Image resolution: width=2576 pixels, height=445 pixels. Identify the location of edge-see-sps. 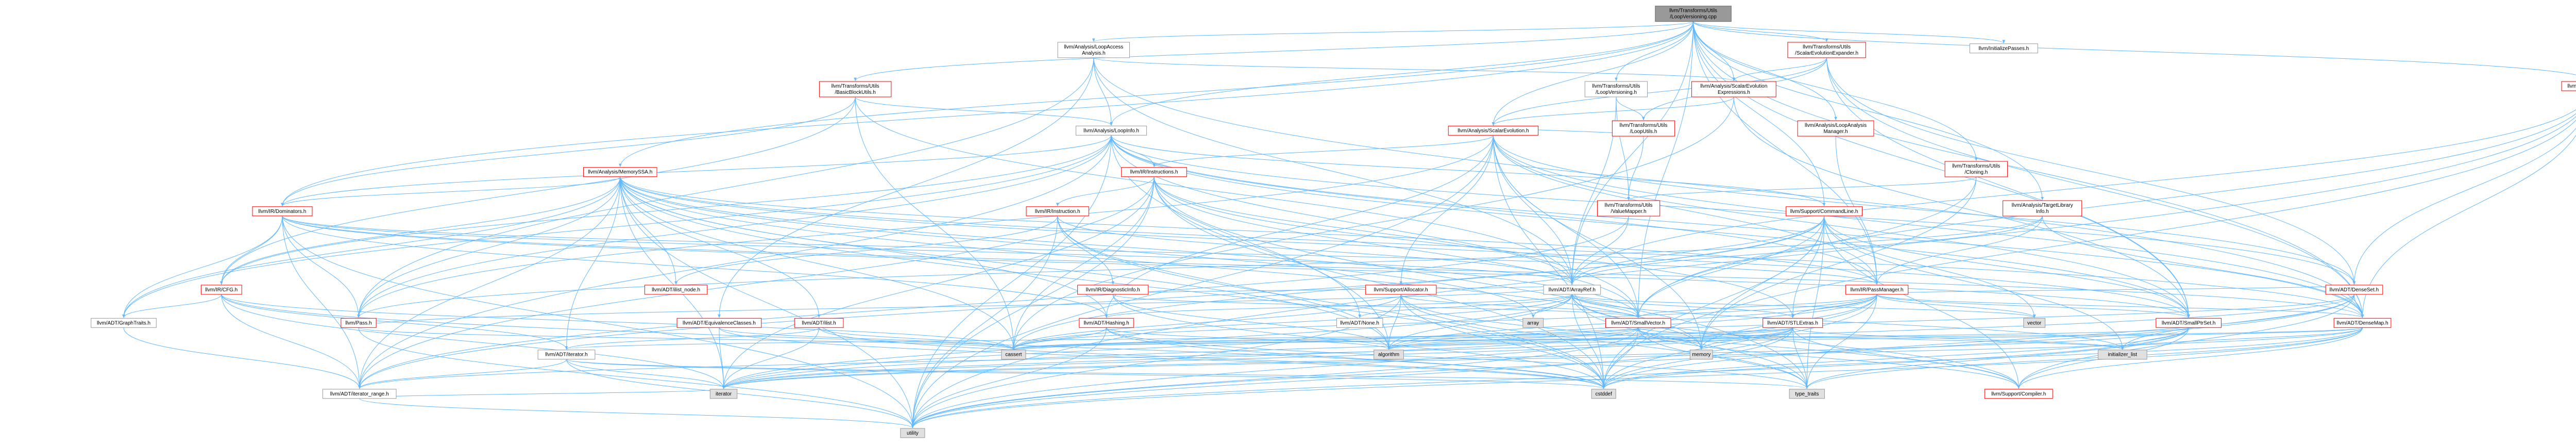
(1961, 207).